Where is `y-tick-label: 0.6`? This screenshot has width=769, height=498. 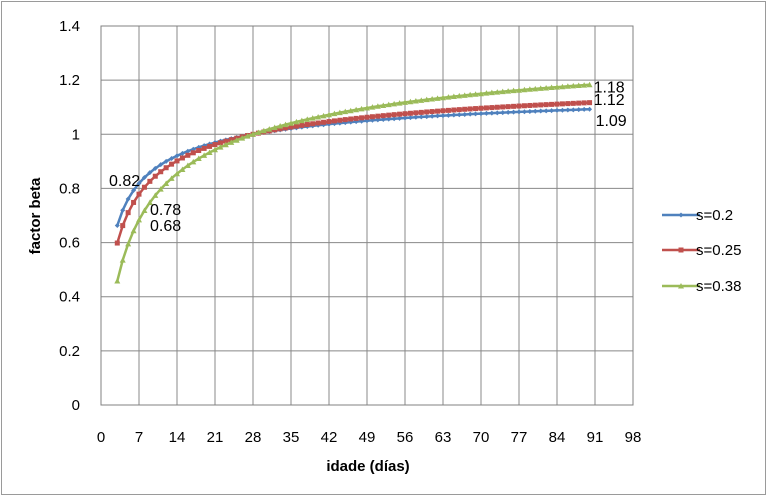 y-tick-label: 0.6 is located at coordinates (69, 243).